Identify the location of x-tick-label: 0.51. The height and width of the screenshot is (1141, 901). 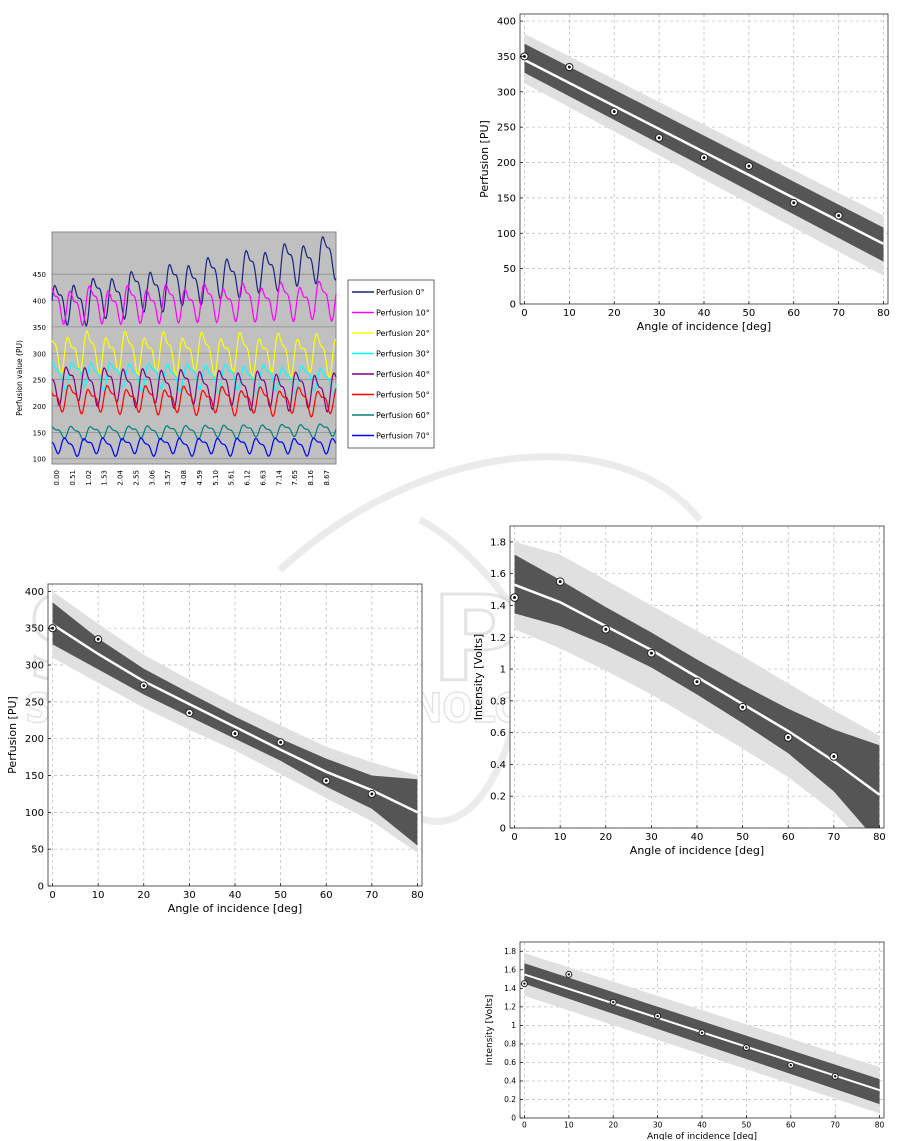
(73, 478).